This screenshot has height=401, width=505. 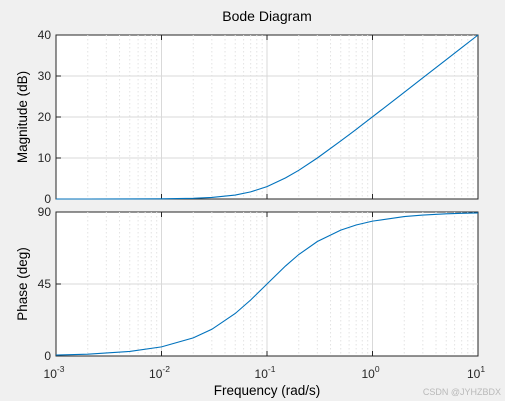 What do you see at coordinates (54, 372) in the screenshot?
I see `x-tick-label: 10⁻³` at bounding box center [54, 372].